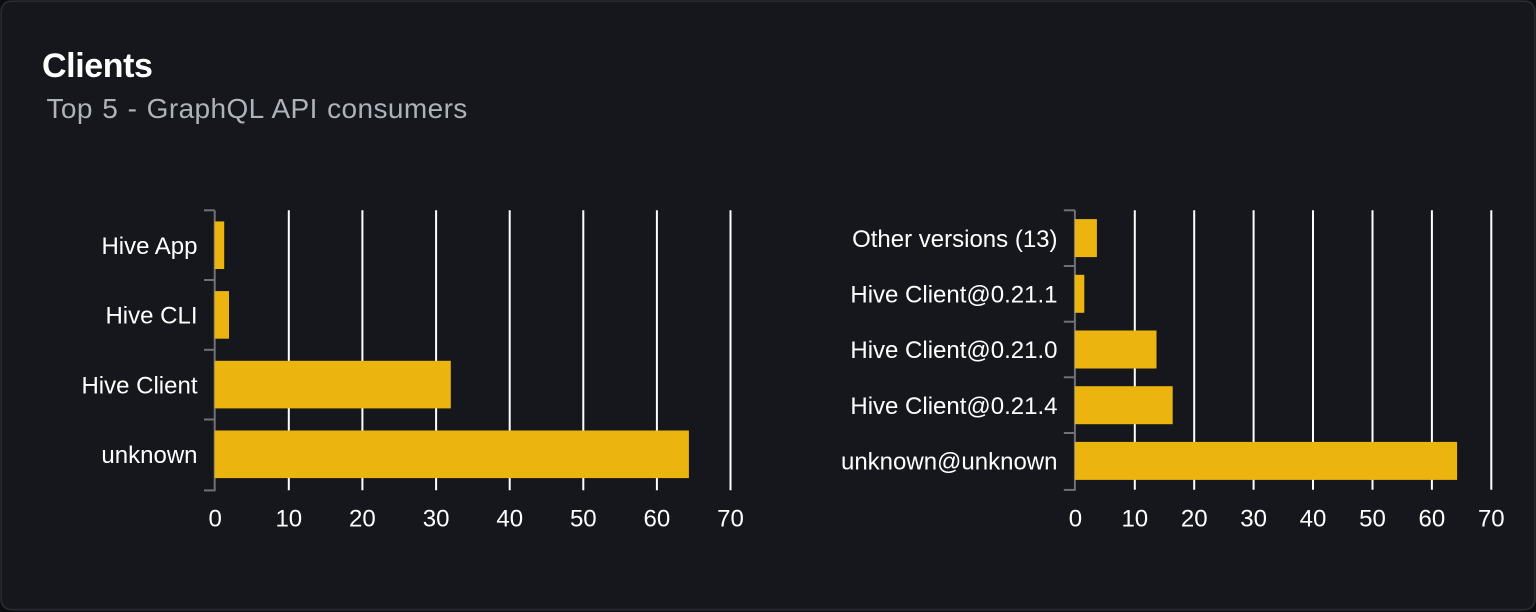 The image size is (1536, 612). Describe the element at coordinates (149, 246) in the screenshot. I see `svg-text: Hive App` at that location.